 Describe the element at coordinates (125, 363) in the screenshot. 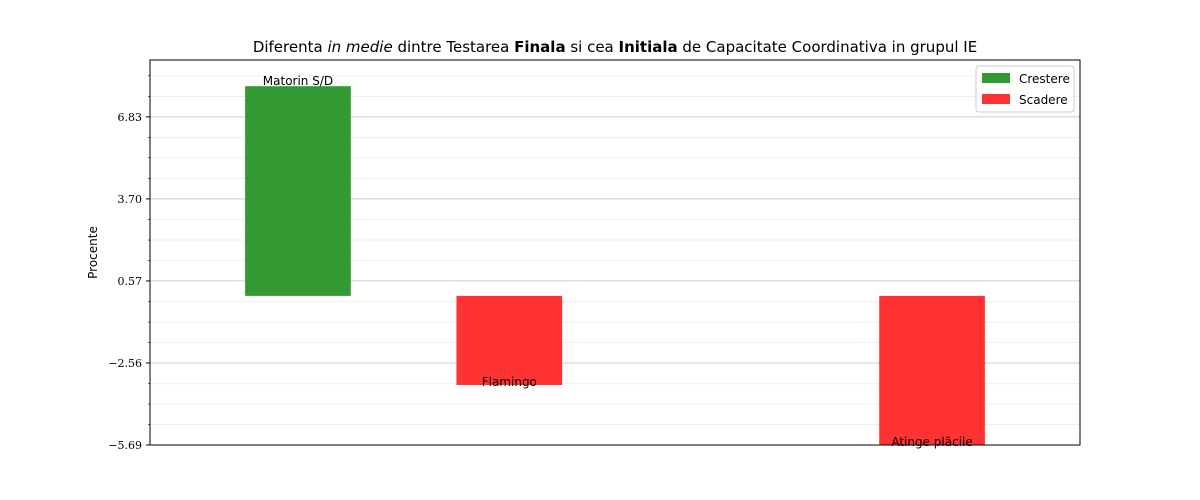

I see `y-tick-label: −2.56` at that location.